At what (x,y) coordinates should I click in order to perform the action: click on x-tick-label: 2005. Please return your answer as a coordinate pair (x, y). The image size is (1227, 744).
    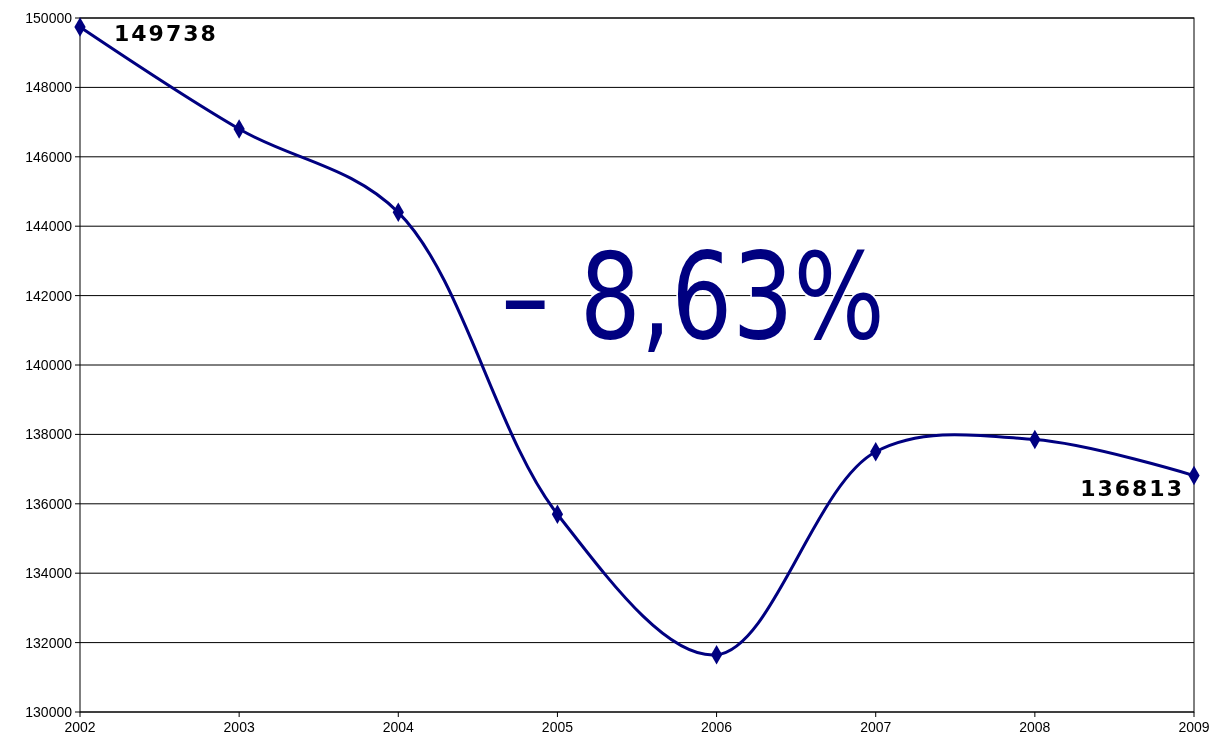
    Looking at the image, I should click on (557, 727).